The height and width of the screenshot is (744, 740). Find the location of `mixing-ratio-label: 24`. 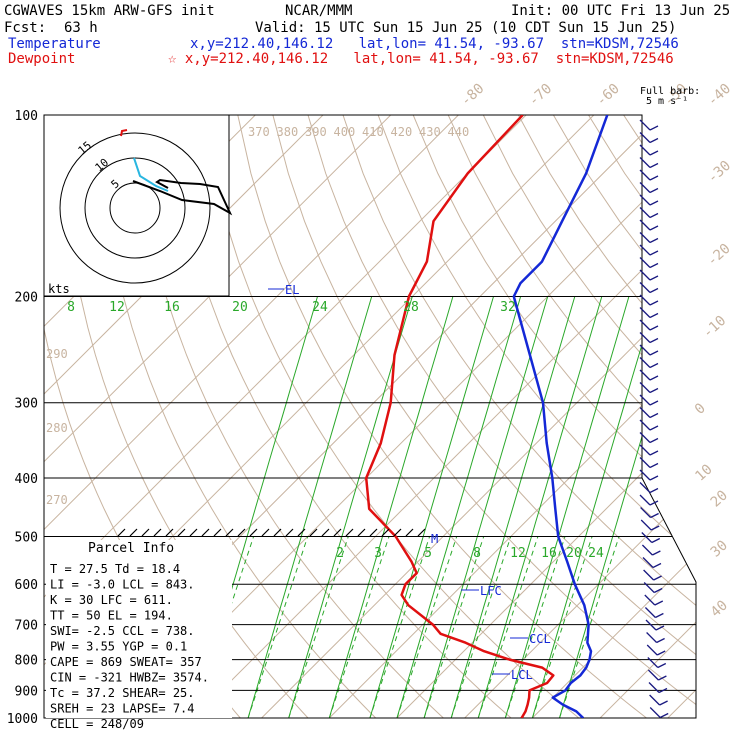

mixing-ratio-label: 24 is located at coordinates (320, 307).